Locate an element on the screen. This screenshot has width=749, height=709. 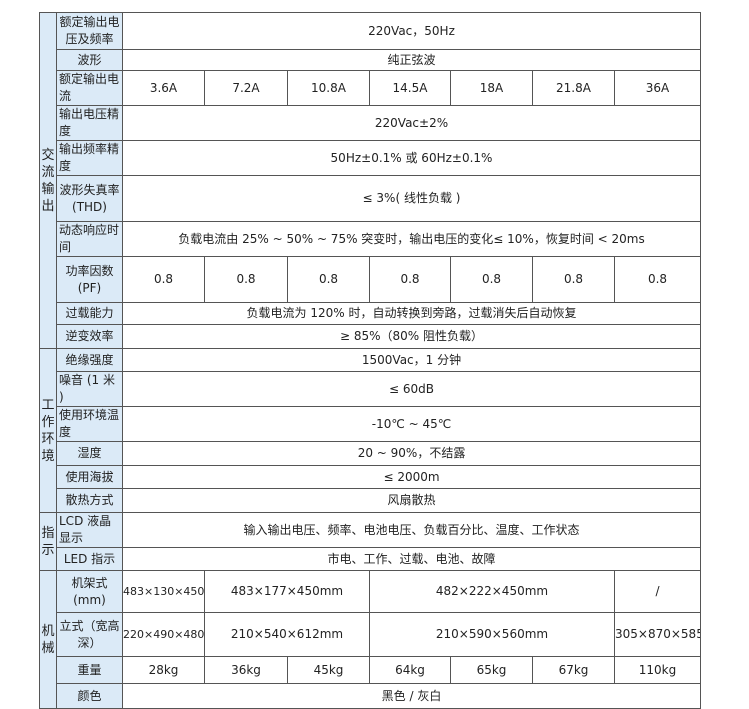
value-cell: 36A is located at coordinates (657, 88).